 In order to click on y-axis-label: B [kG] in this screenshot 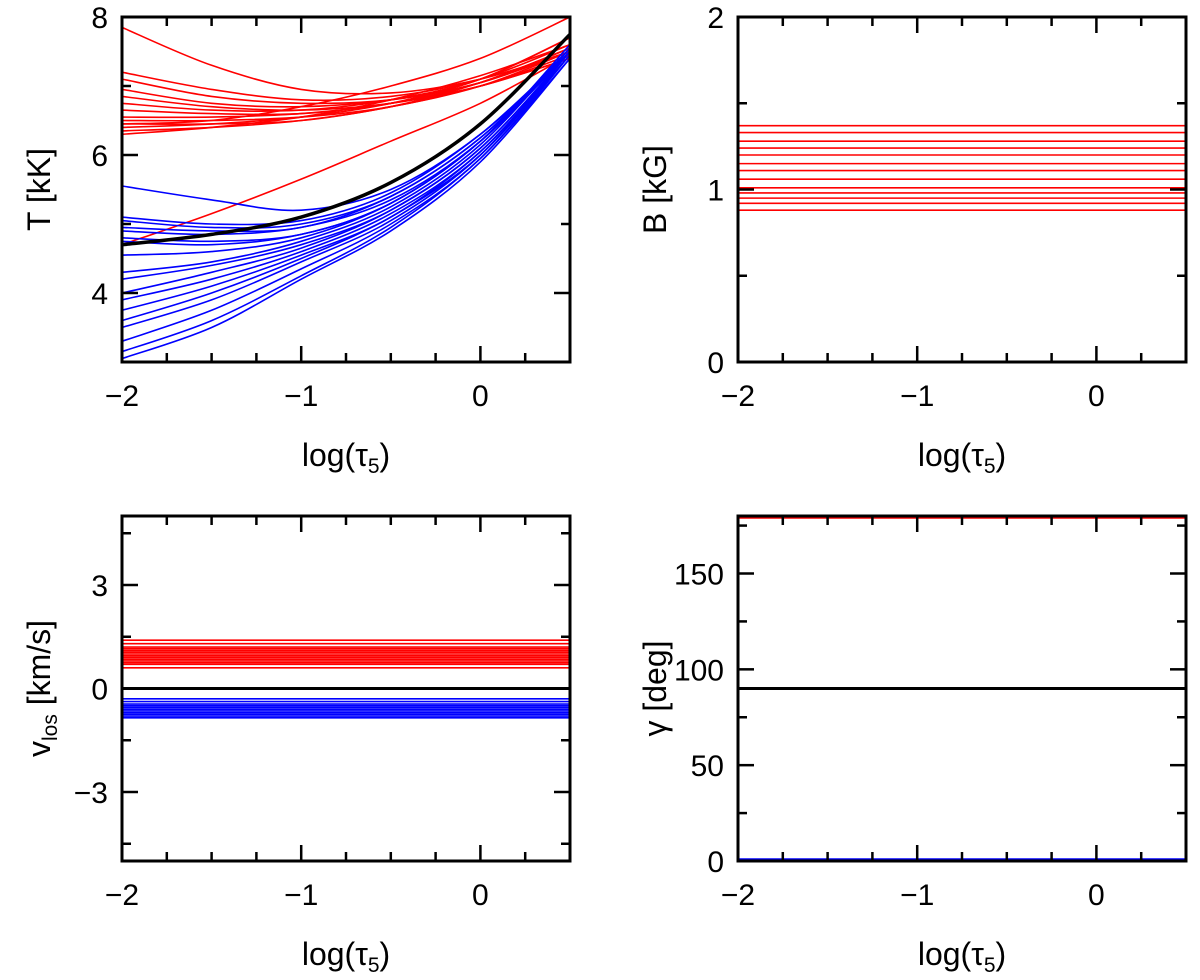, I will do `click(655, 189)`.